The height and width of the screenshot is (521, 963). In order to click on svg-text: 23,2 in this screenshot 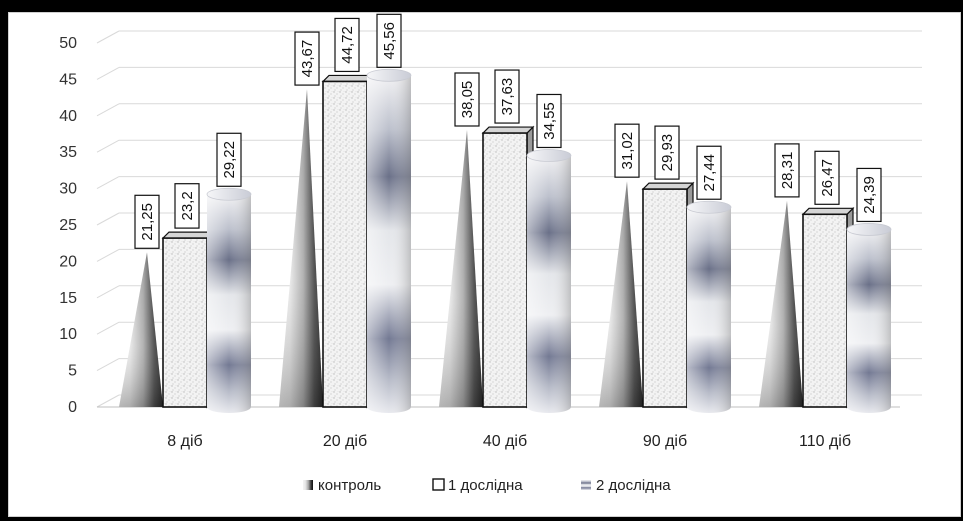, I will do `click(187, 205)`.